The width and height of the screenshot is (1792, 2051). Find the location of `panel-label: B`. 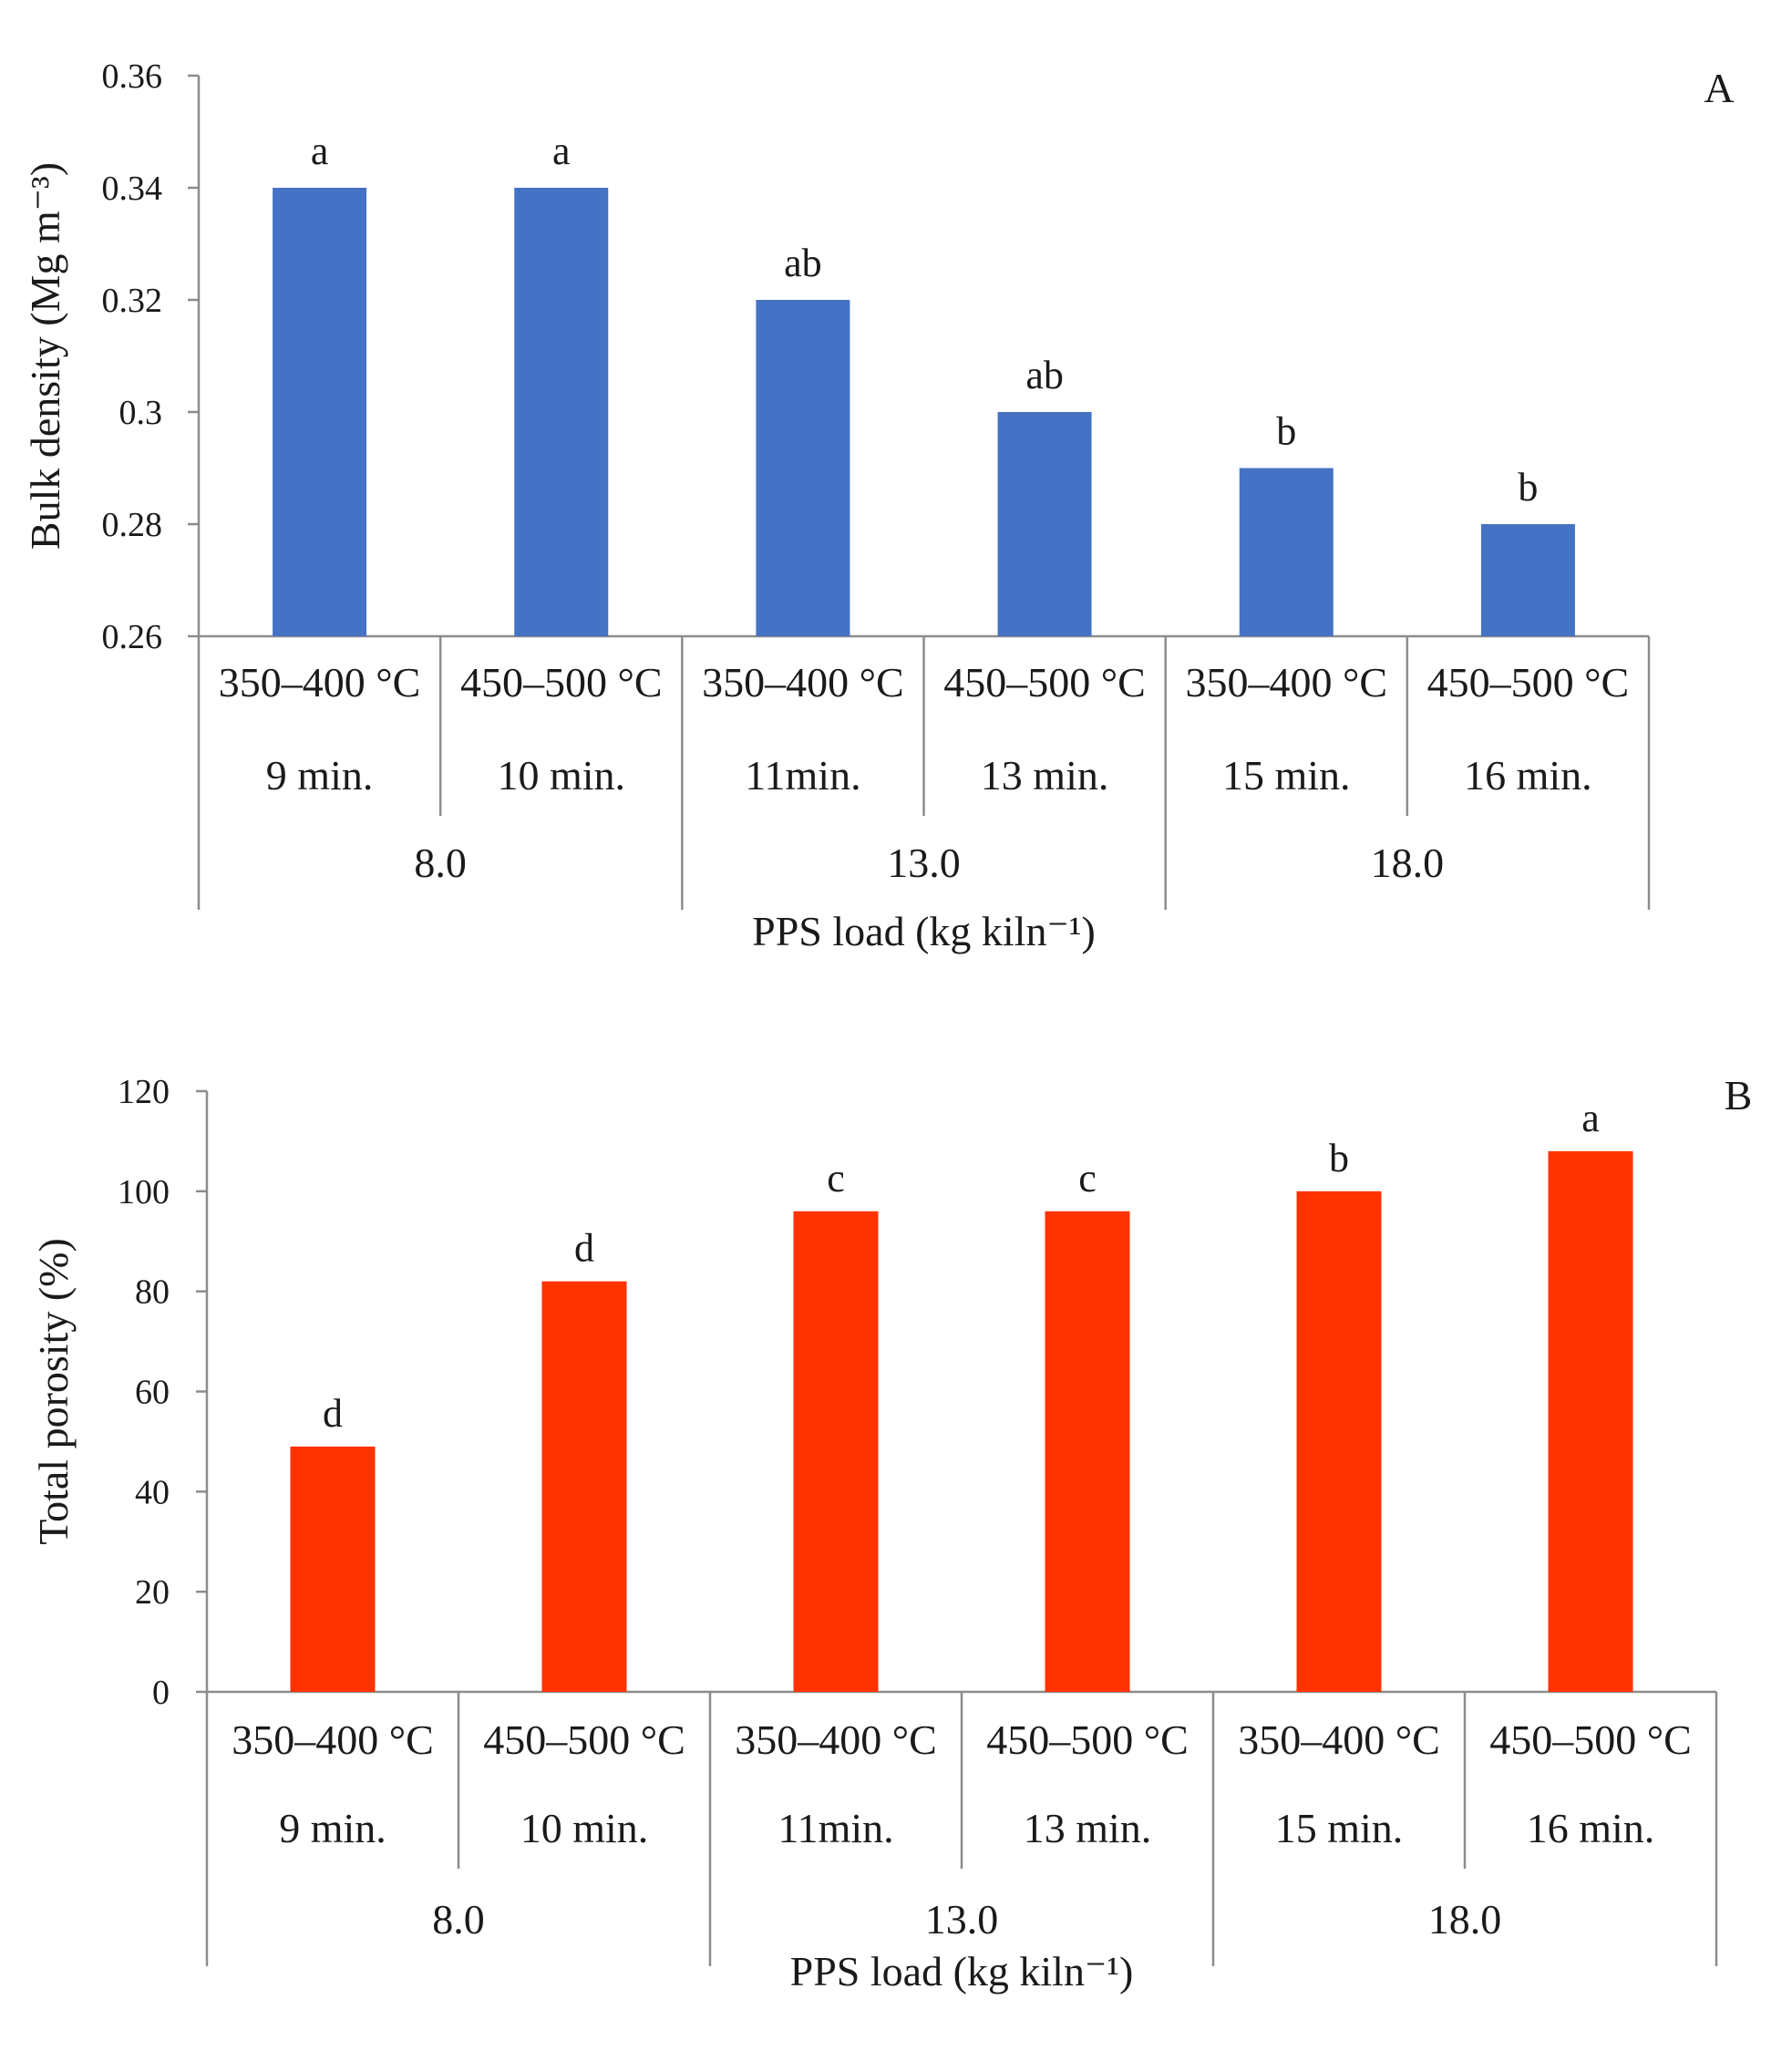

panel-label: B is located at coordinates (1739, 1095).